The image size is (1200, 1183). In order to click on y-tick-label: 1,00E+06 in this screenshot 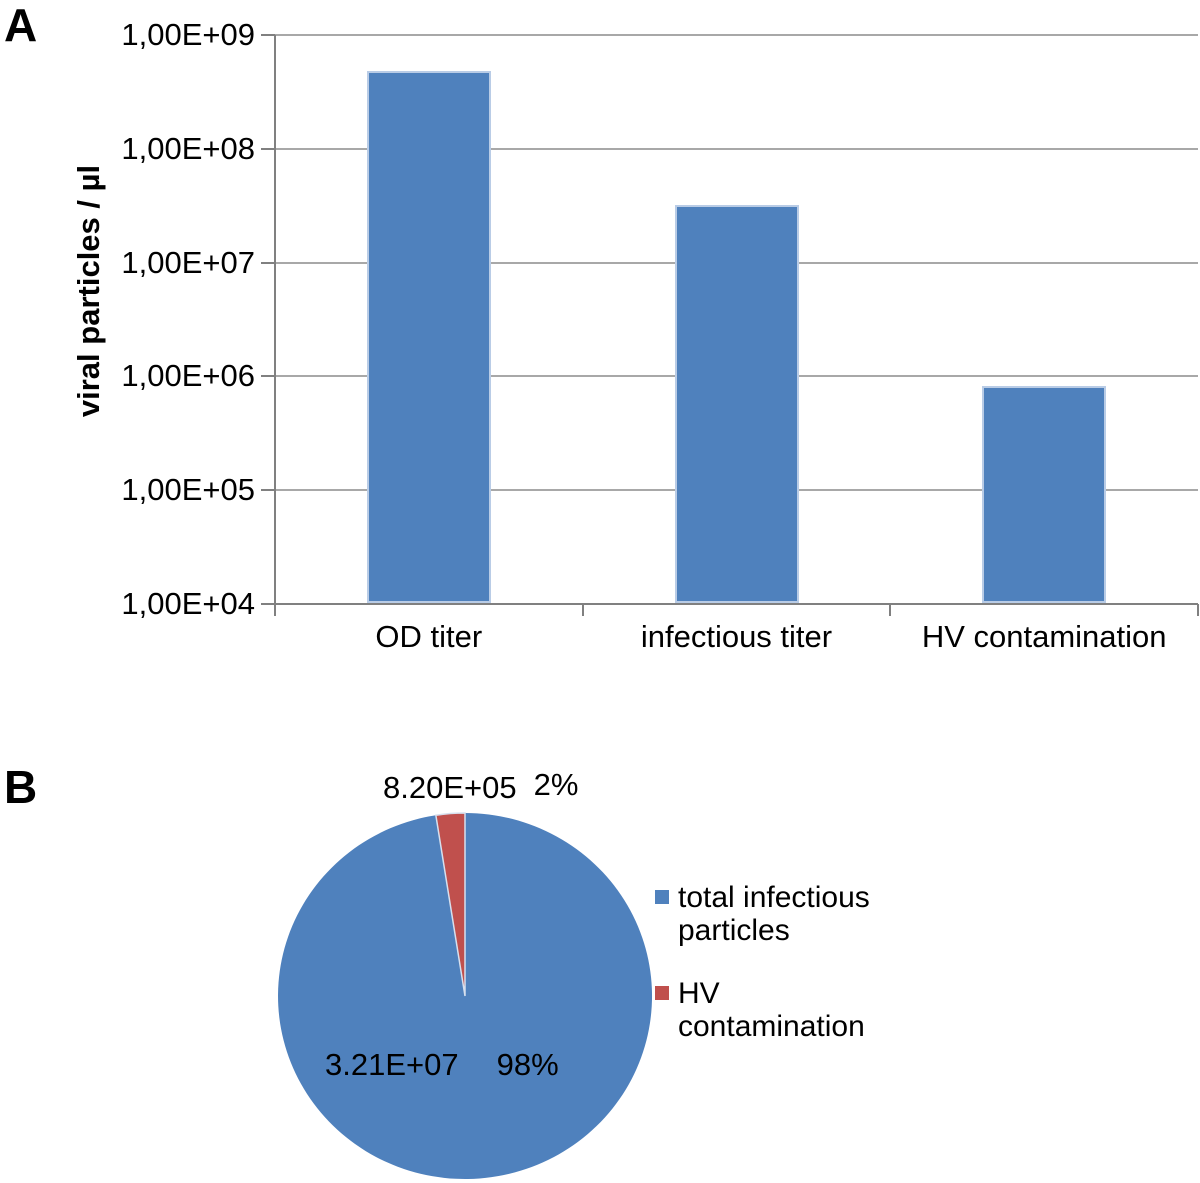, I will do `click(188, 376)`.